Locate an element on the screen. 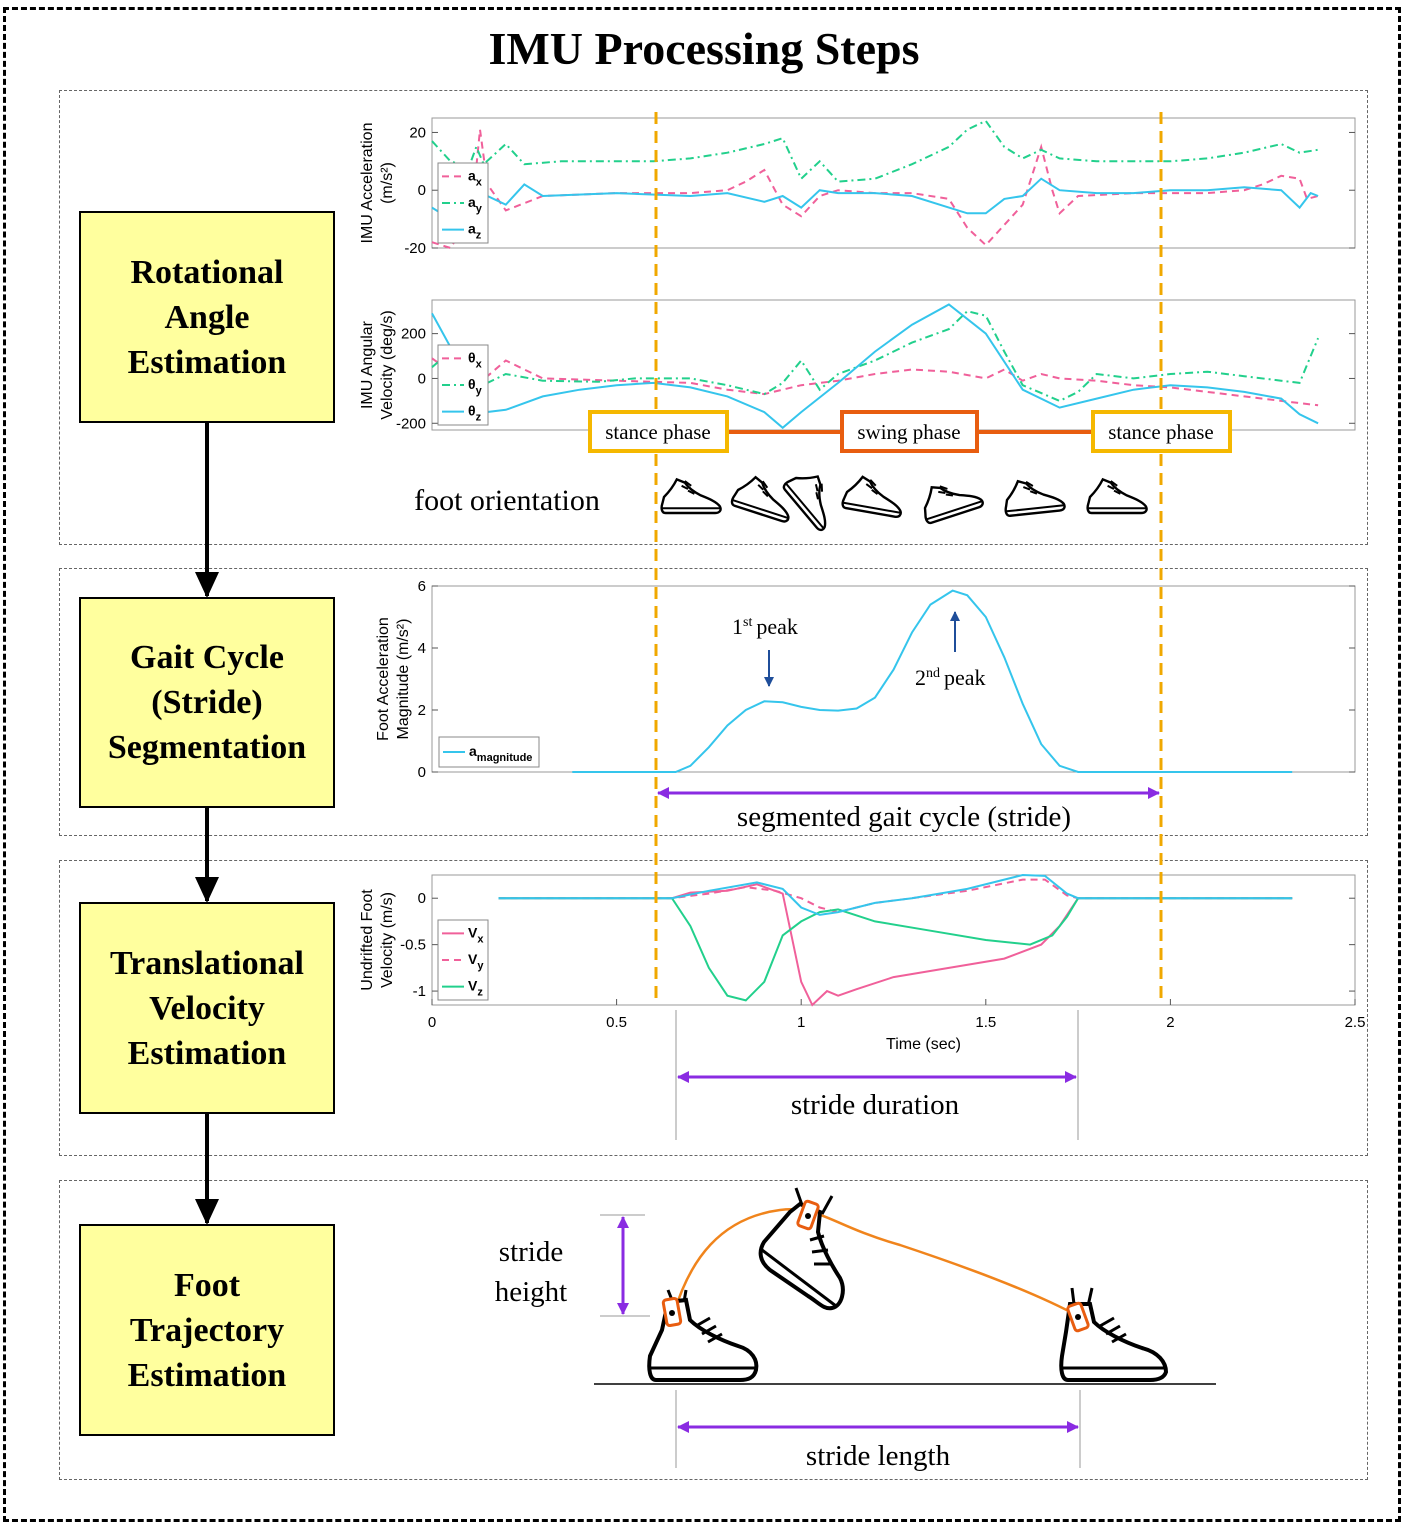 This screenshot has height=1528, width=1408. xtick-label-1: 0.5 is located at coordinates (616, 1022).